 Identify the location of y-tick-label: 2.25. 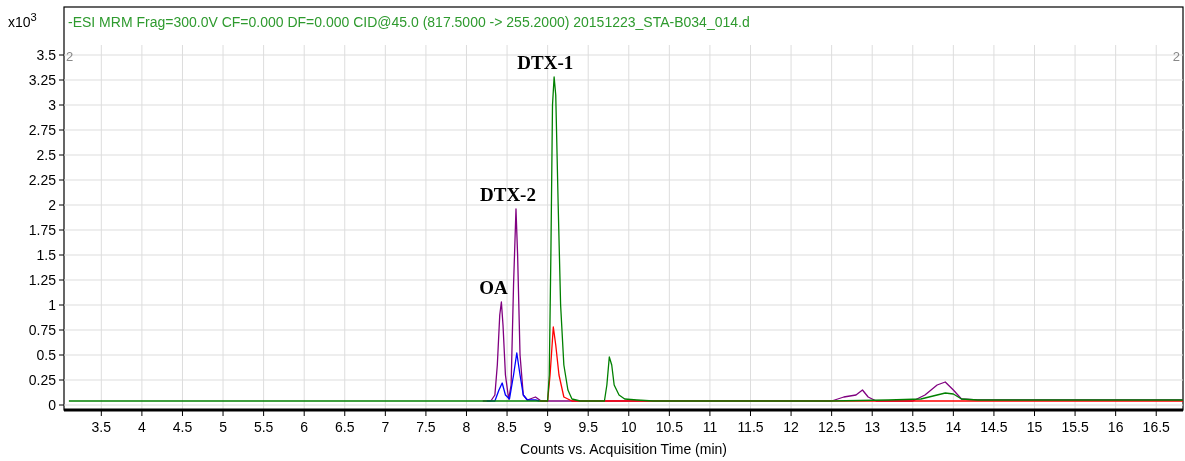
(42, 180).